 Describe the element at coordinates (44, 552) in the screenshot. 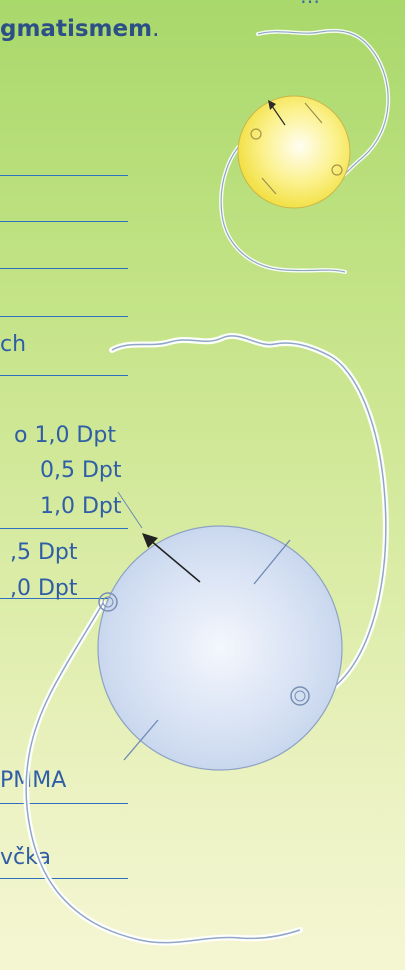

I see `row-text: ,5 Dpt` at that location.